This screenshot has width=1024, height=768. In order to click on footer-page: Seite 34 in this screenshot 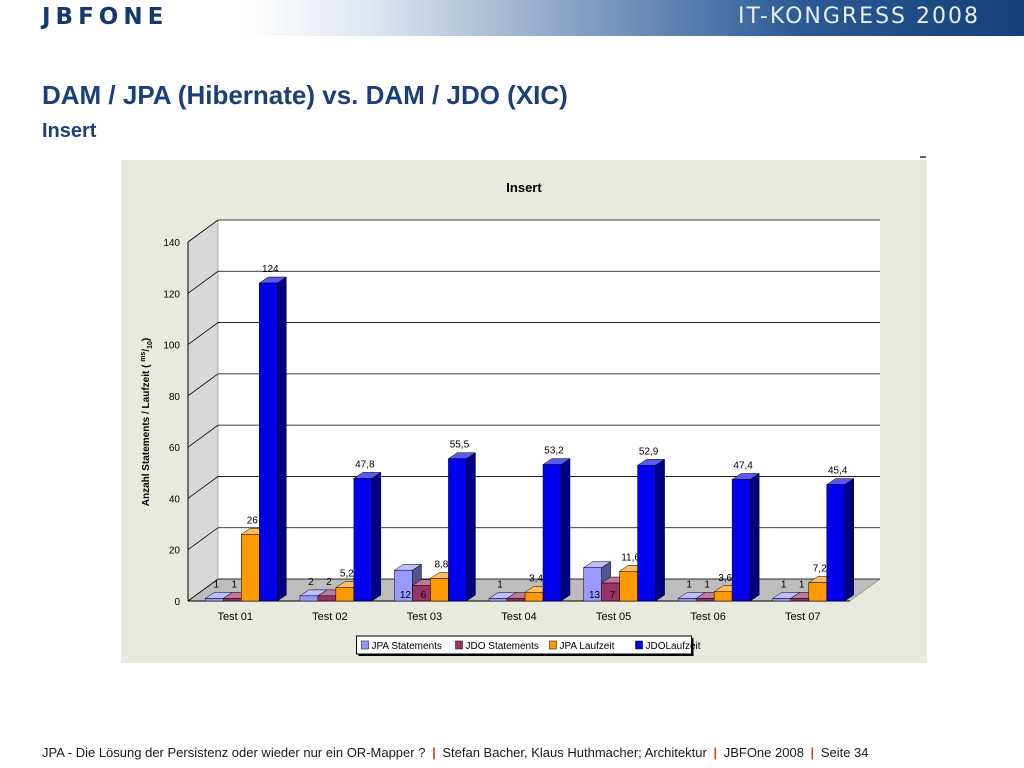, I will do `click(844, 752)`.